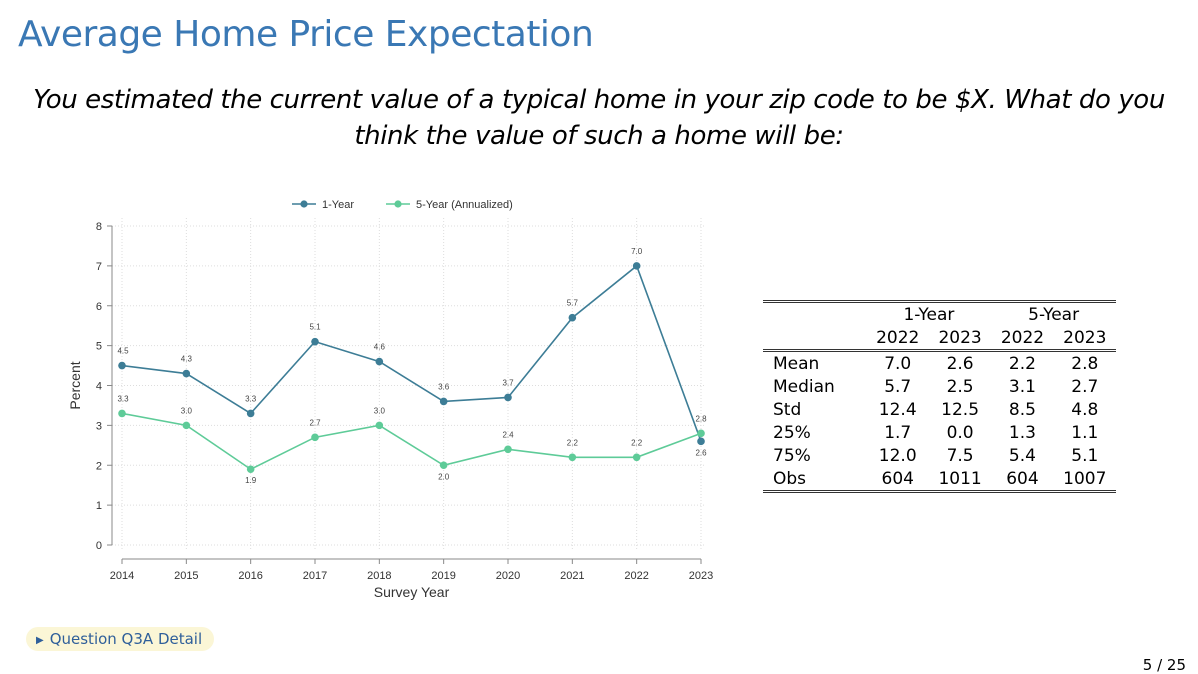 This screenshot has width=1198, height=674. What do you see at coordinates (815, 480) in the screenshot?
I see `row-label: Obs` at bounding box center [815, 480].